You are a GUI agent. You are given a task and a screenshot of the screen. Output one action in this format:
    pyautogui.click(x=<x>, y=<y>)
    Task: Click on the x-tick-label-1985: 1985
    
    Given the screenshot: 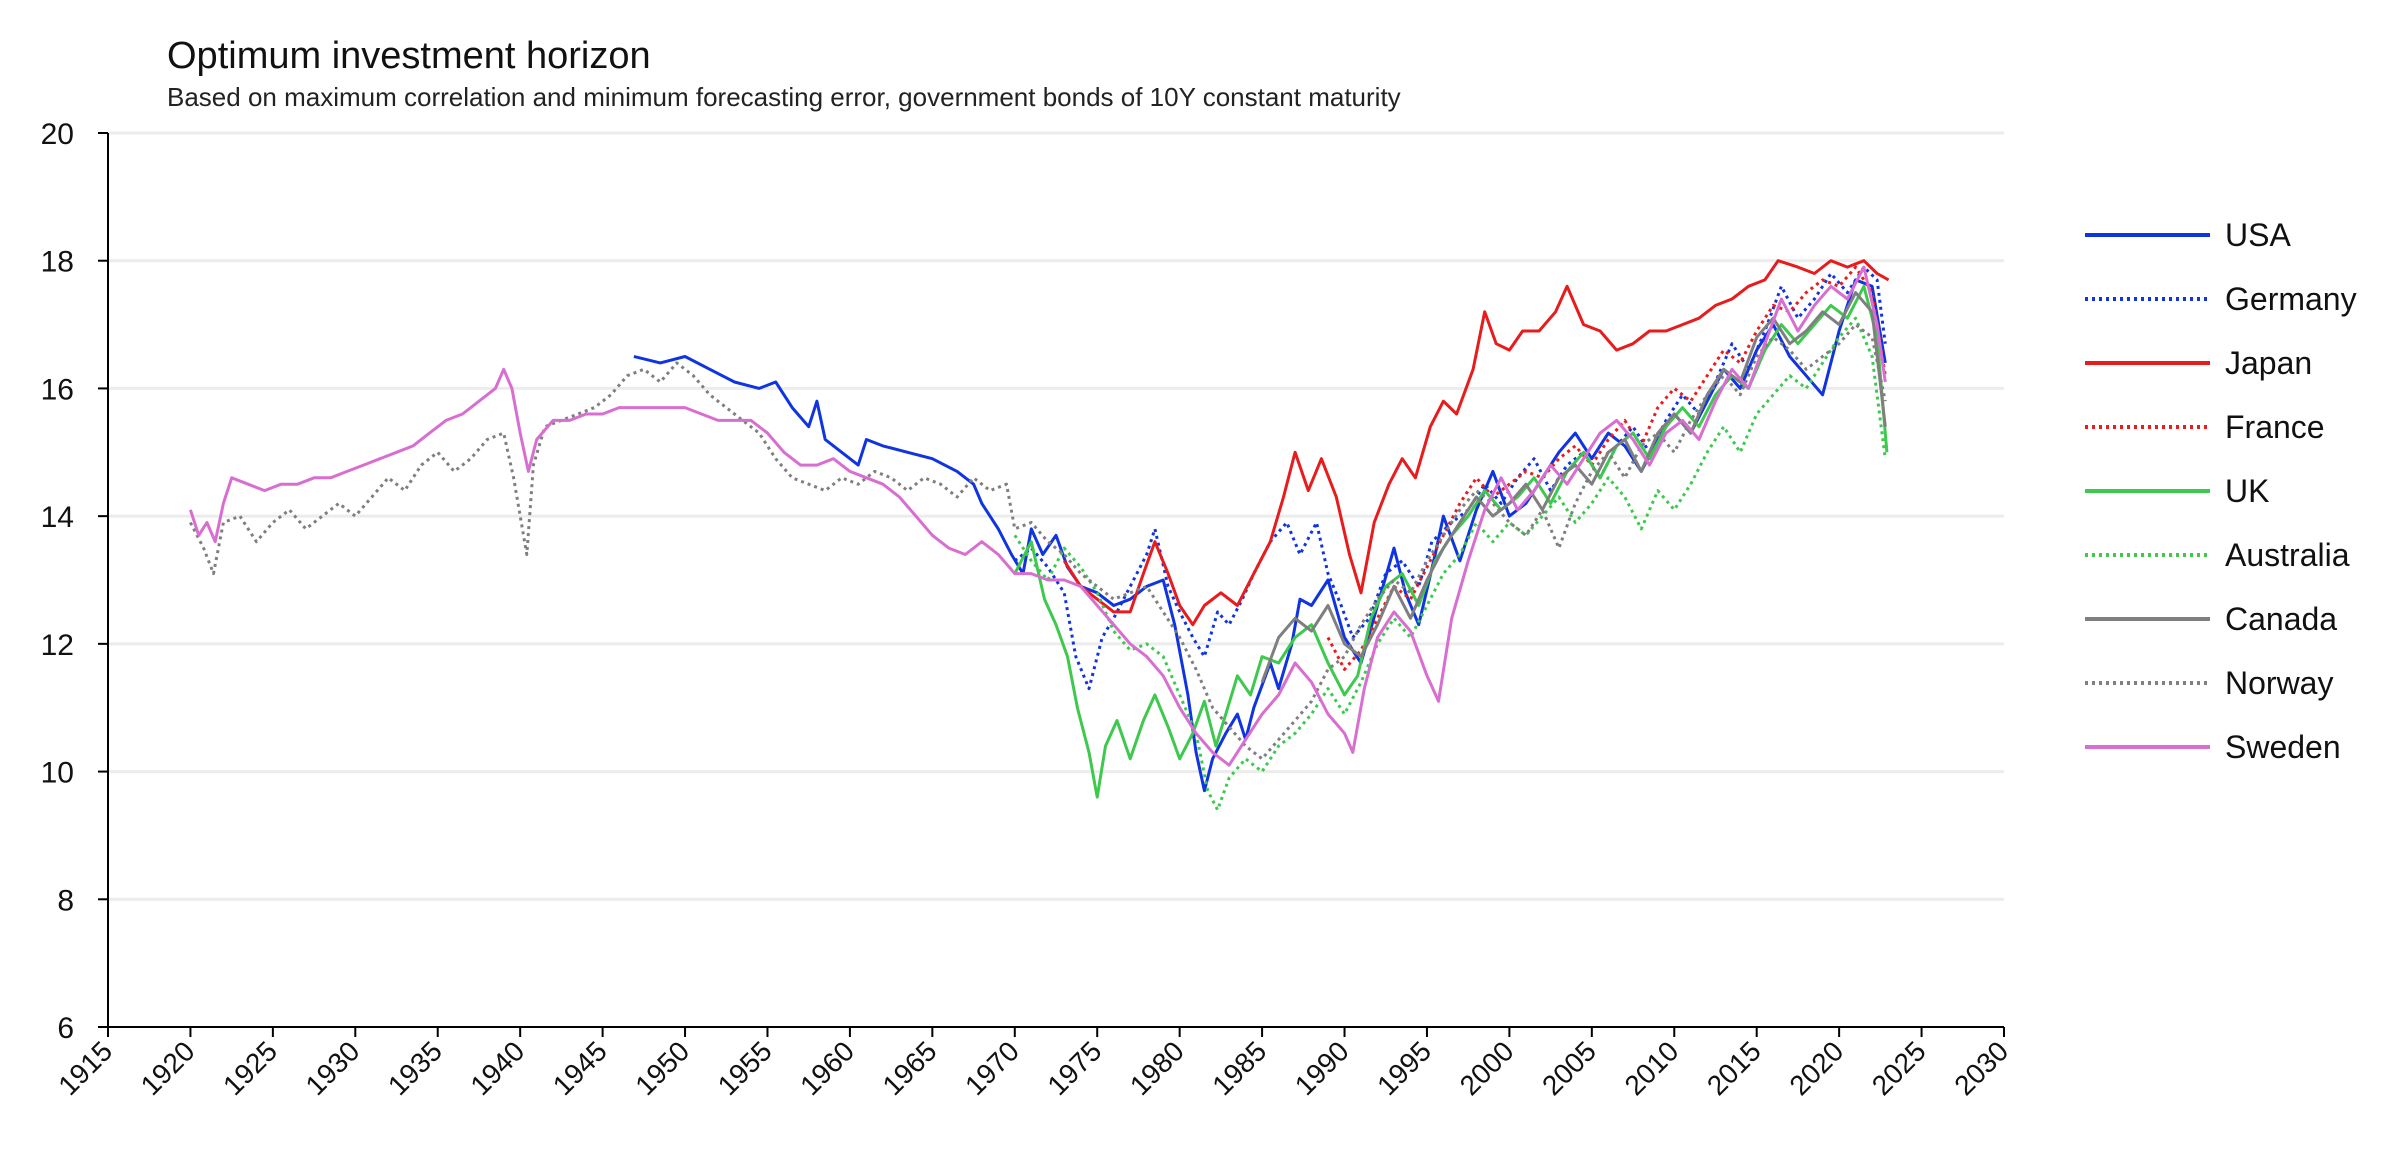 What is the action you would take?
    pyautogui.click(x=1239, y=1068)
    